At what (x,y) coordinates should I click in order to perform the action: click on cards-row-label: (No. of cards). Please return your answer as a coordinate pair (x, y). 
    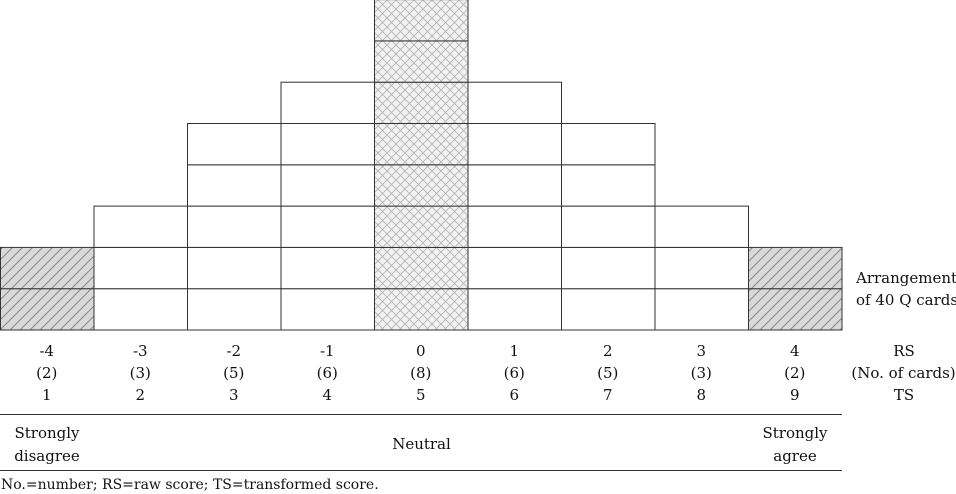
    Looking at the image, I should click on (903, 373).